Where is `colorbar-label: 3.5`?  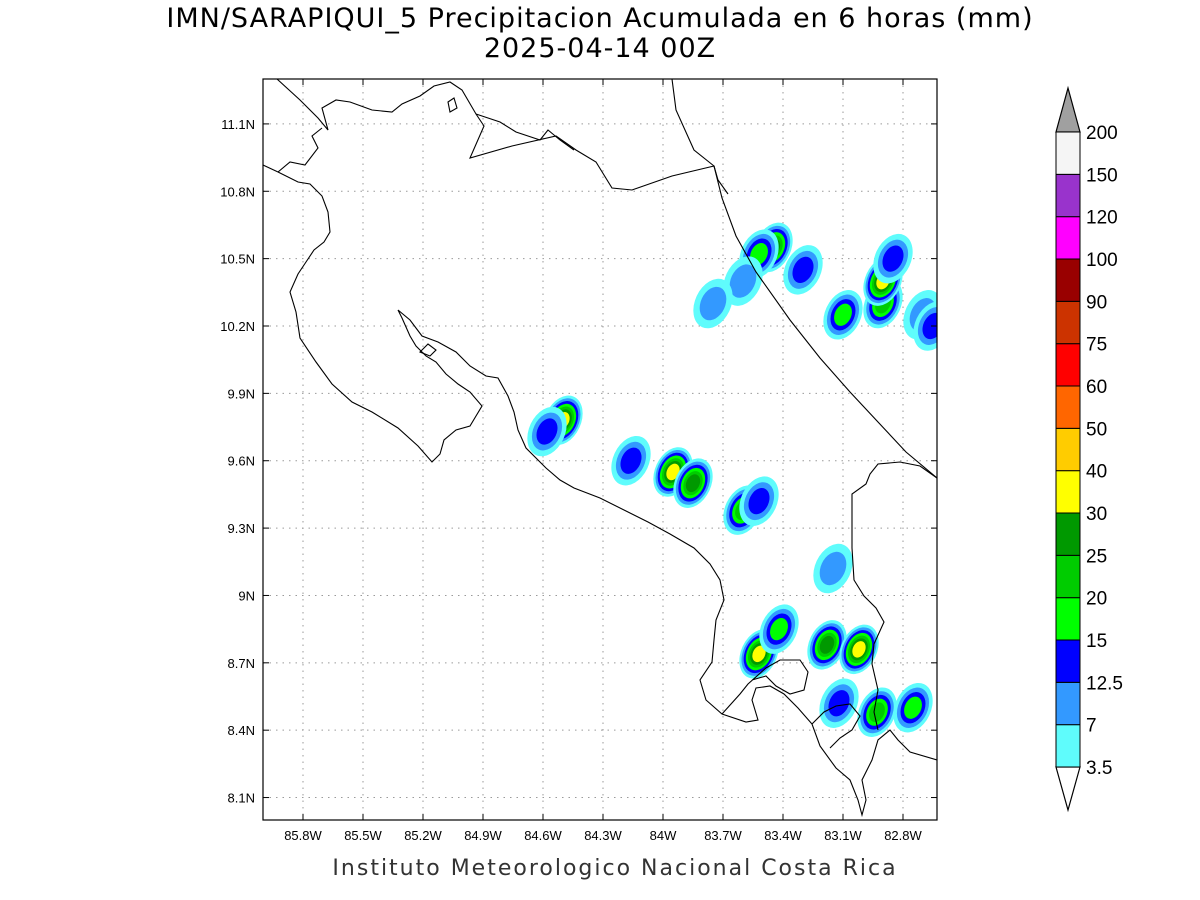 colorbar-label: 3.5 is located at coordinates (1099, 768).